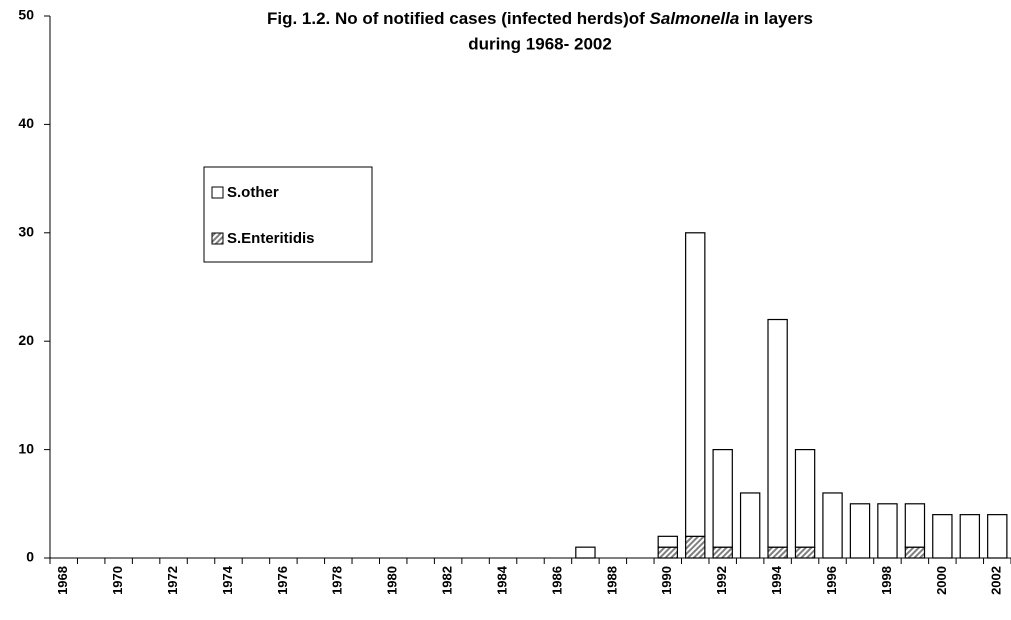 This screenshot has height=620, width=1011. I want to click on title-part: in layers, so click(776, 18).